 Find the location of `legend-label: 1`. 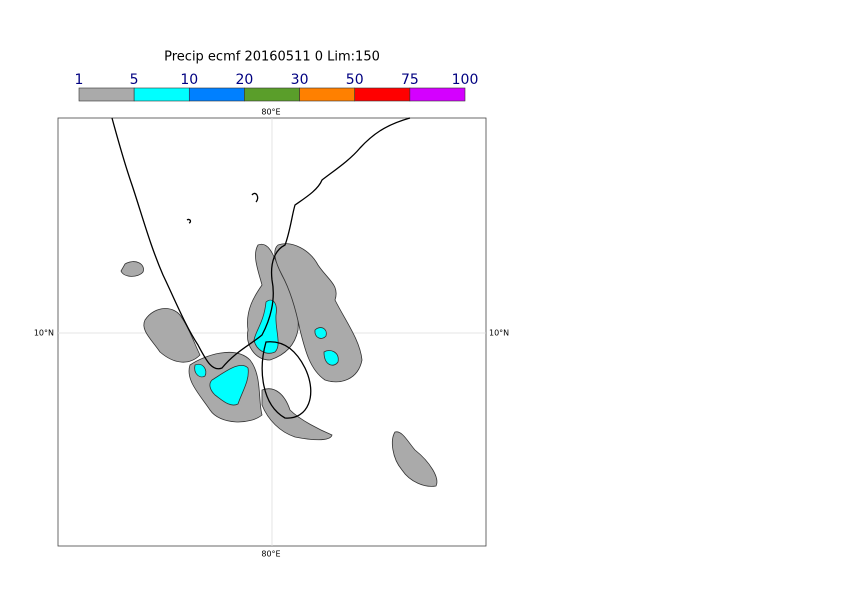

legend-label: 1 is located at coordinates (79, 80).